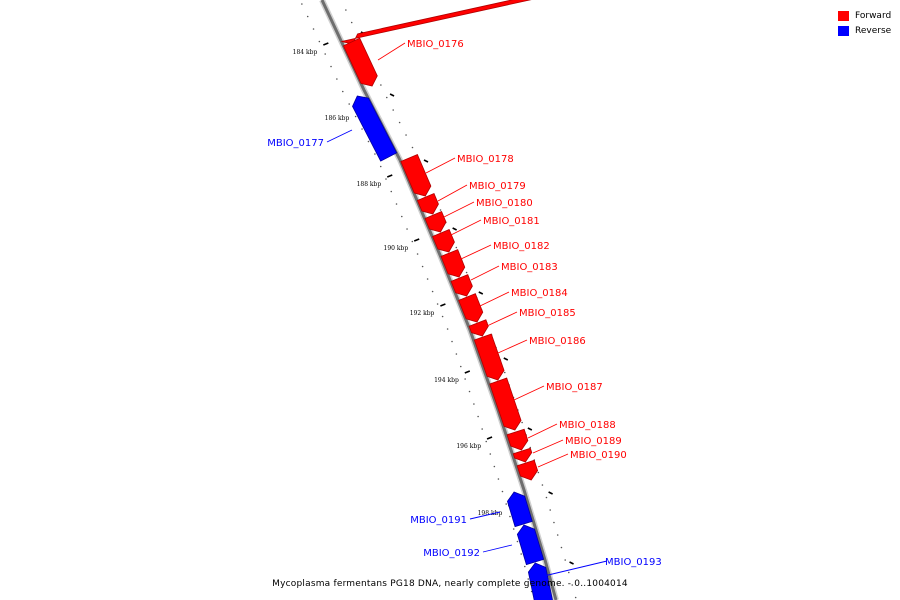 Image resolution: width=900 pixels, height=600 pixels. Describe the element at coordinates (396, 248) in the screenshot. I see `kbp-tick-label: 190 kbp` at that location.